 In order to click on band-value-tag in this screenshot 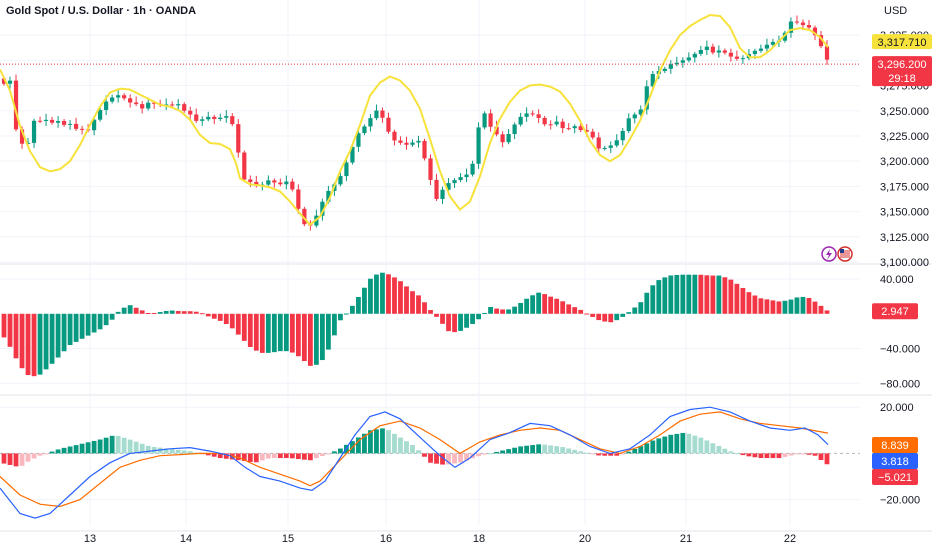, I will do `click(902, 42)`.